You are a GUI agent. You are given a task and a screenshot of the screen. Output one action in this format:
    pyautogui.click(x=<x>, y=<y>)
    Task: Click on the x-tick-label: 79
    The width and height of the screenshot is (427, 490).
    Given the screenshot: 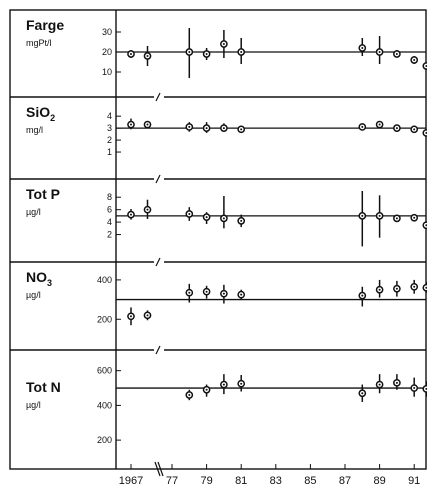 What is the action you would take?
    pyautogui.click(x=206, y=481)
    